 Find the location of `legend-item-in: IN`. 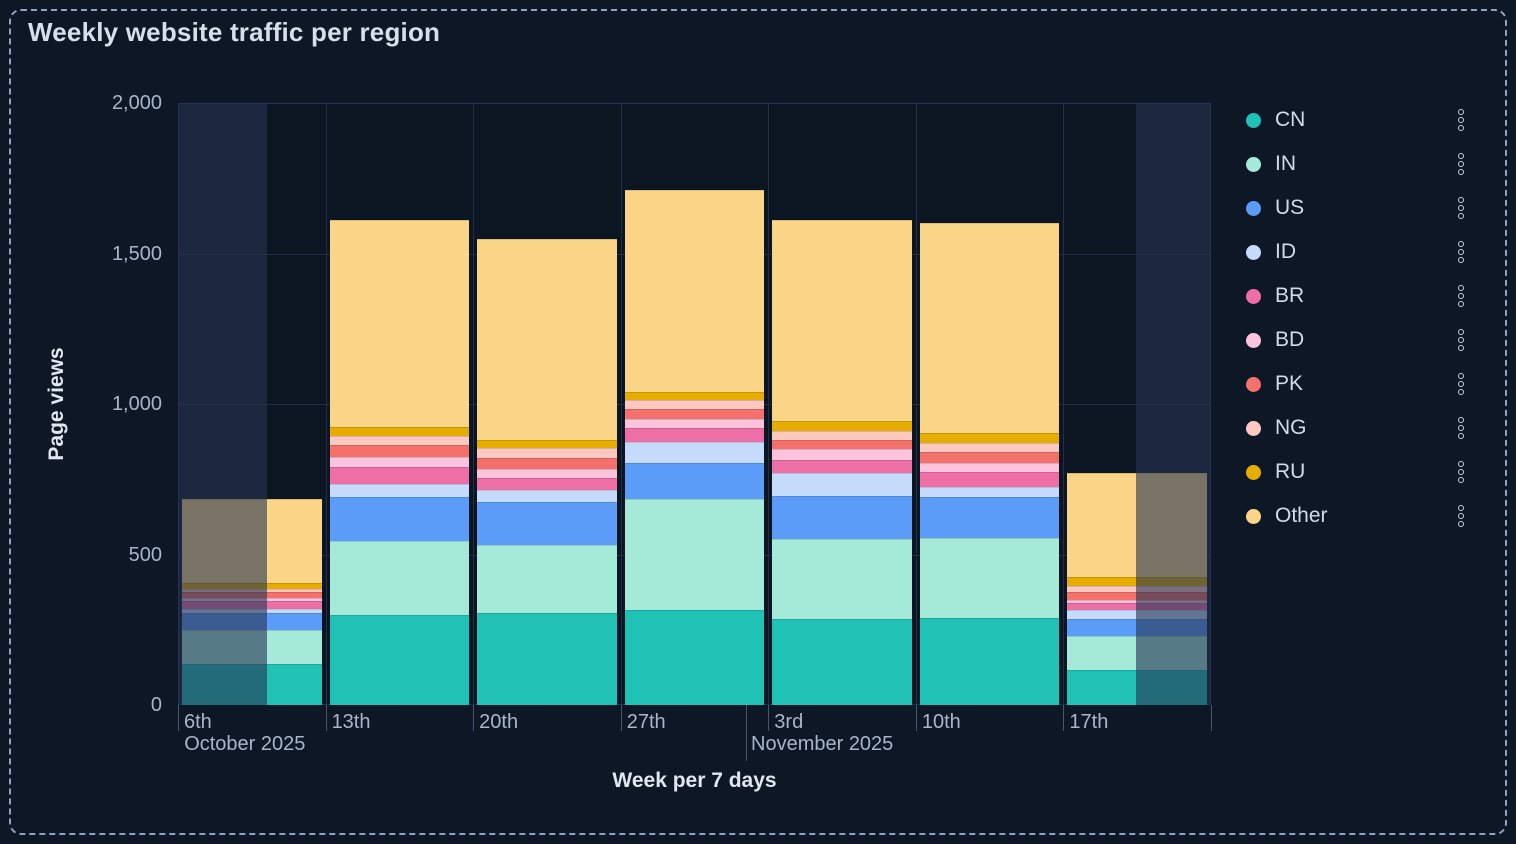

legend-item-in: IN is located at coordinates (1355, 164).